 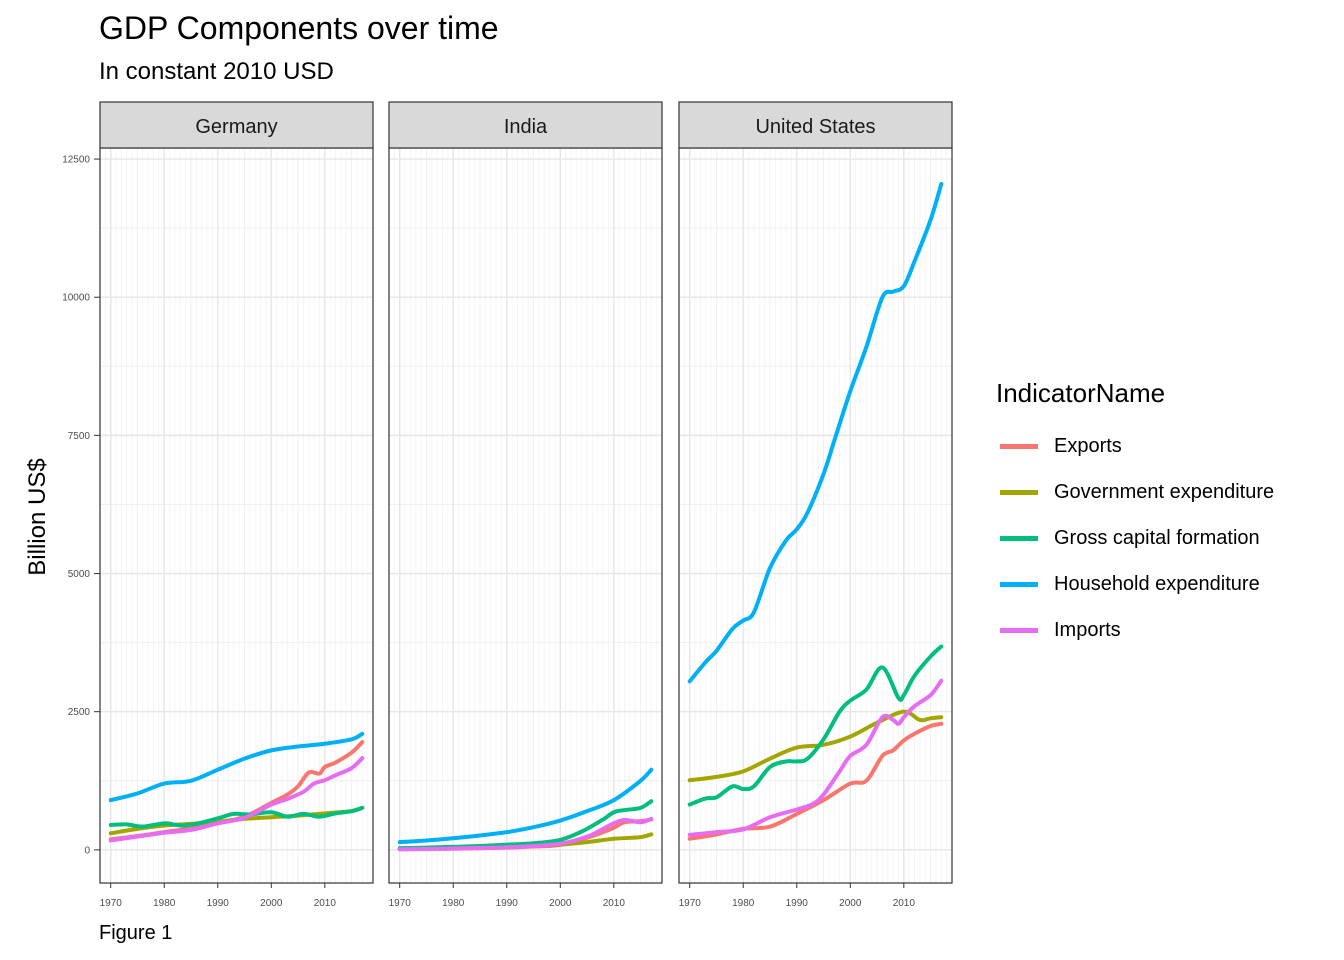 I want to click on facet-label: India, so click(x=526, y=127).